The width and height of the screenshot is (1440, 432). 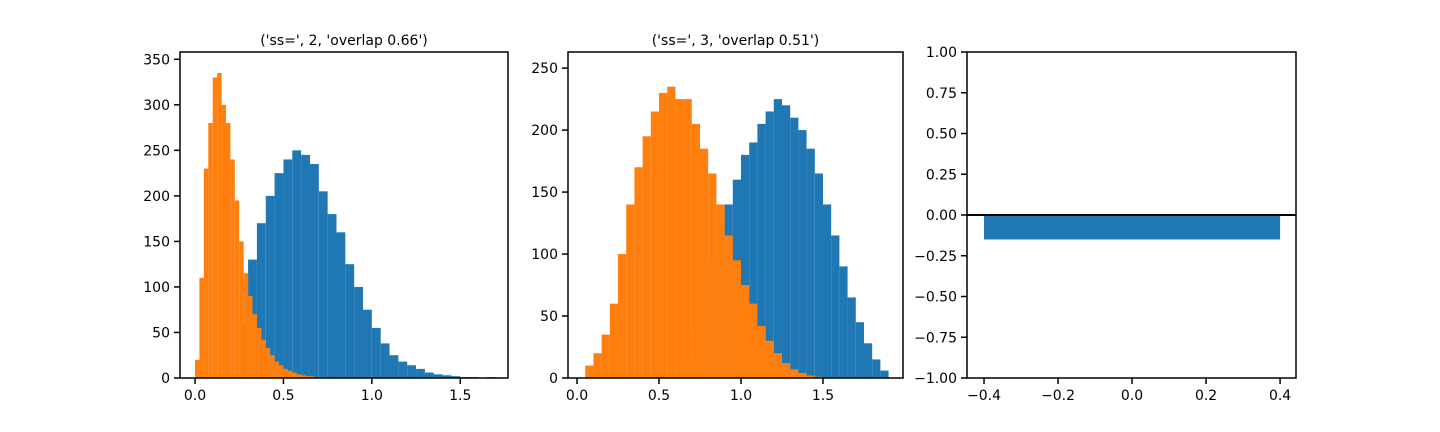 What do you see at coordinates (935, 298) in the screenshot?
I see `y-tick-label: −0.50` at bounding box center [935, 298].